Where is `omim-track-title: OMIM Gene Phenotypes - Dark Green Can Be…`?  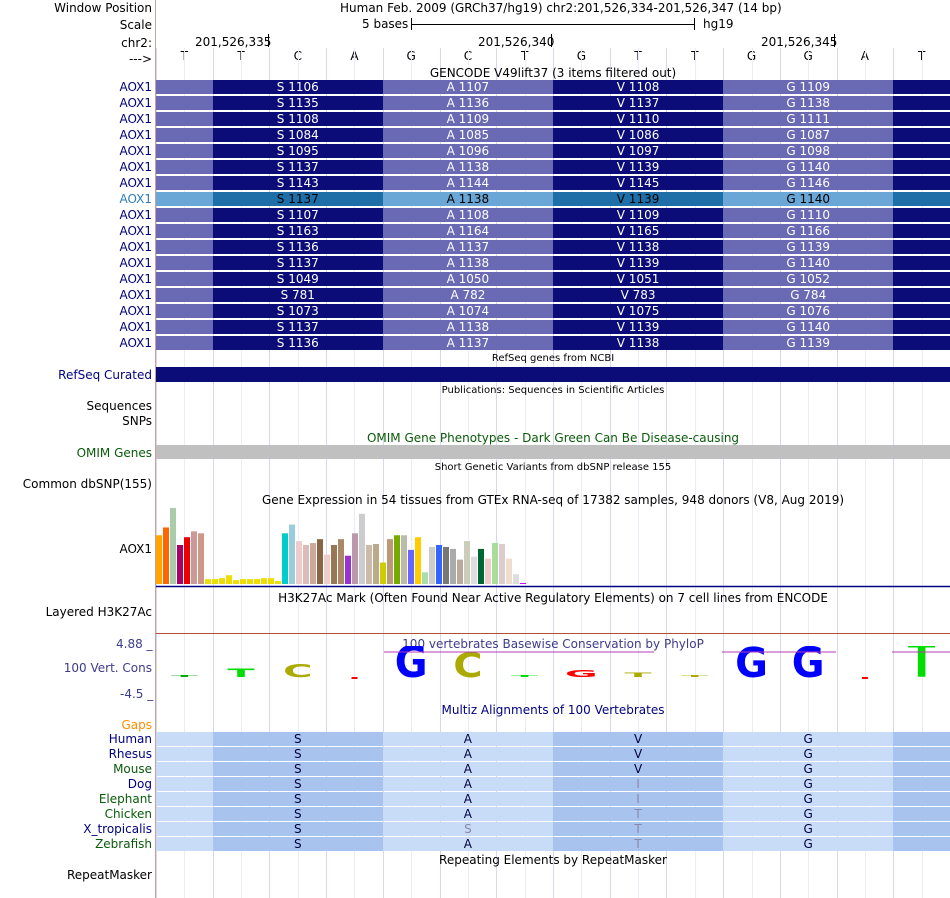
omim-track-title: OMIM Gene Phenotypes - Dark Green Can Be… is located at coordinates (553, 438).